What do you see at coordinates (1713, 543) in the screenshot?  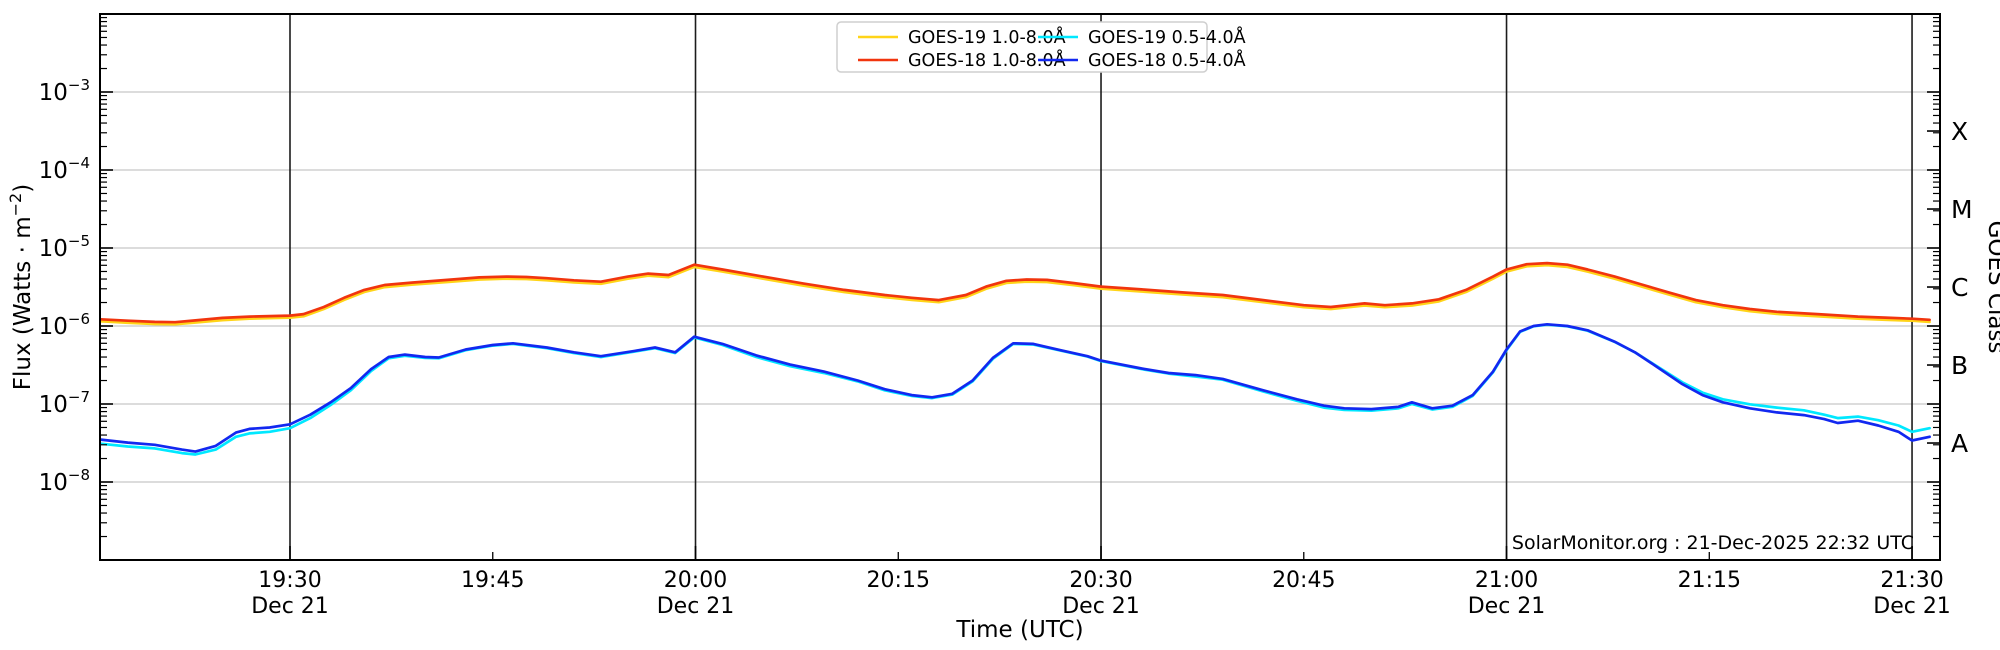 I see `attribution-text: SolarMonitor.org : 21-Dec-2025 22:32 UTC` at bounding box center [1713, 543].